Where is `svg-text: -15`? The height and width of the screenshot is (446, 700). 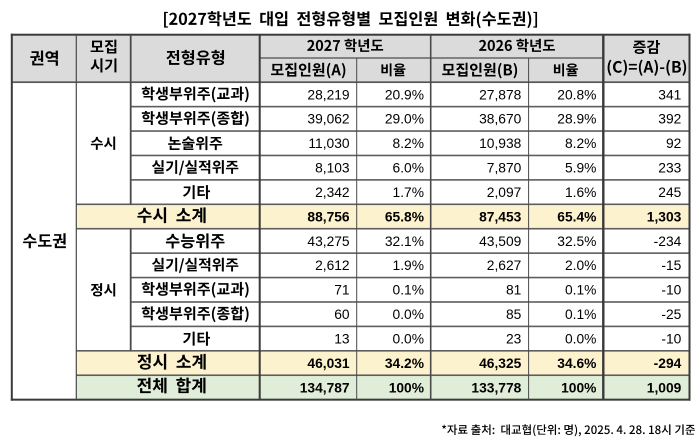 svg-text: -15 is located at coordinates (671, 265).